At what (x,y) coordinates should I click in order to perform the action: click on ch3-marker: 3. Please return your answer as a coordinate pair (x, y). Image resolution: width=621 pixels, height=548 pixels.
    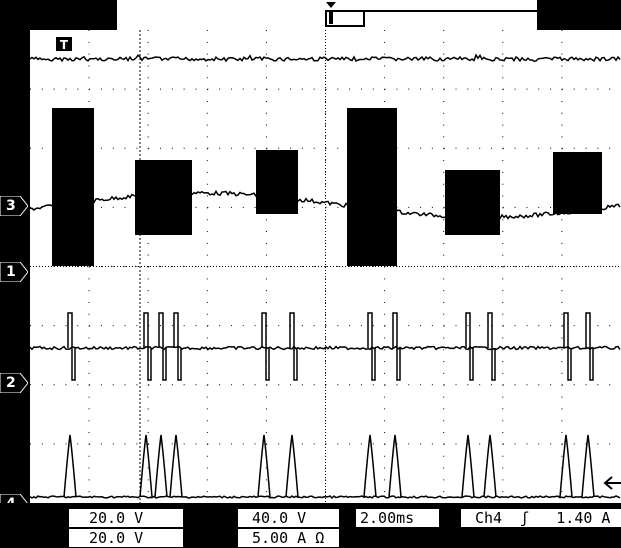
    Looking at the image, I should click on (14, 206).